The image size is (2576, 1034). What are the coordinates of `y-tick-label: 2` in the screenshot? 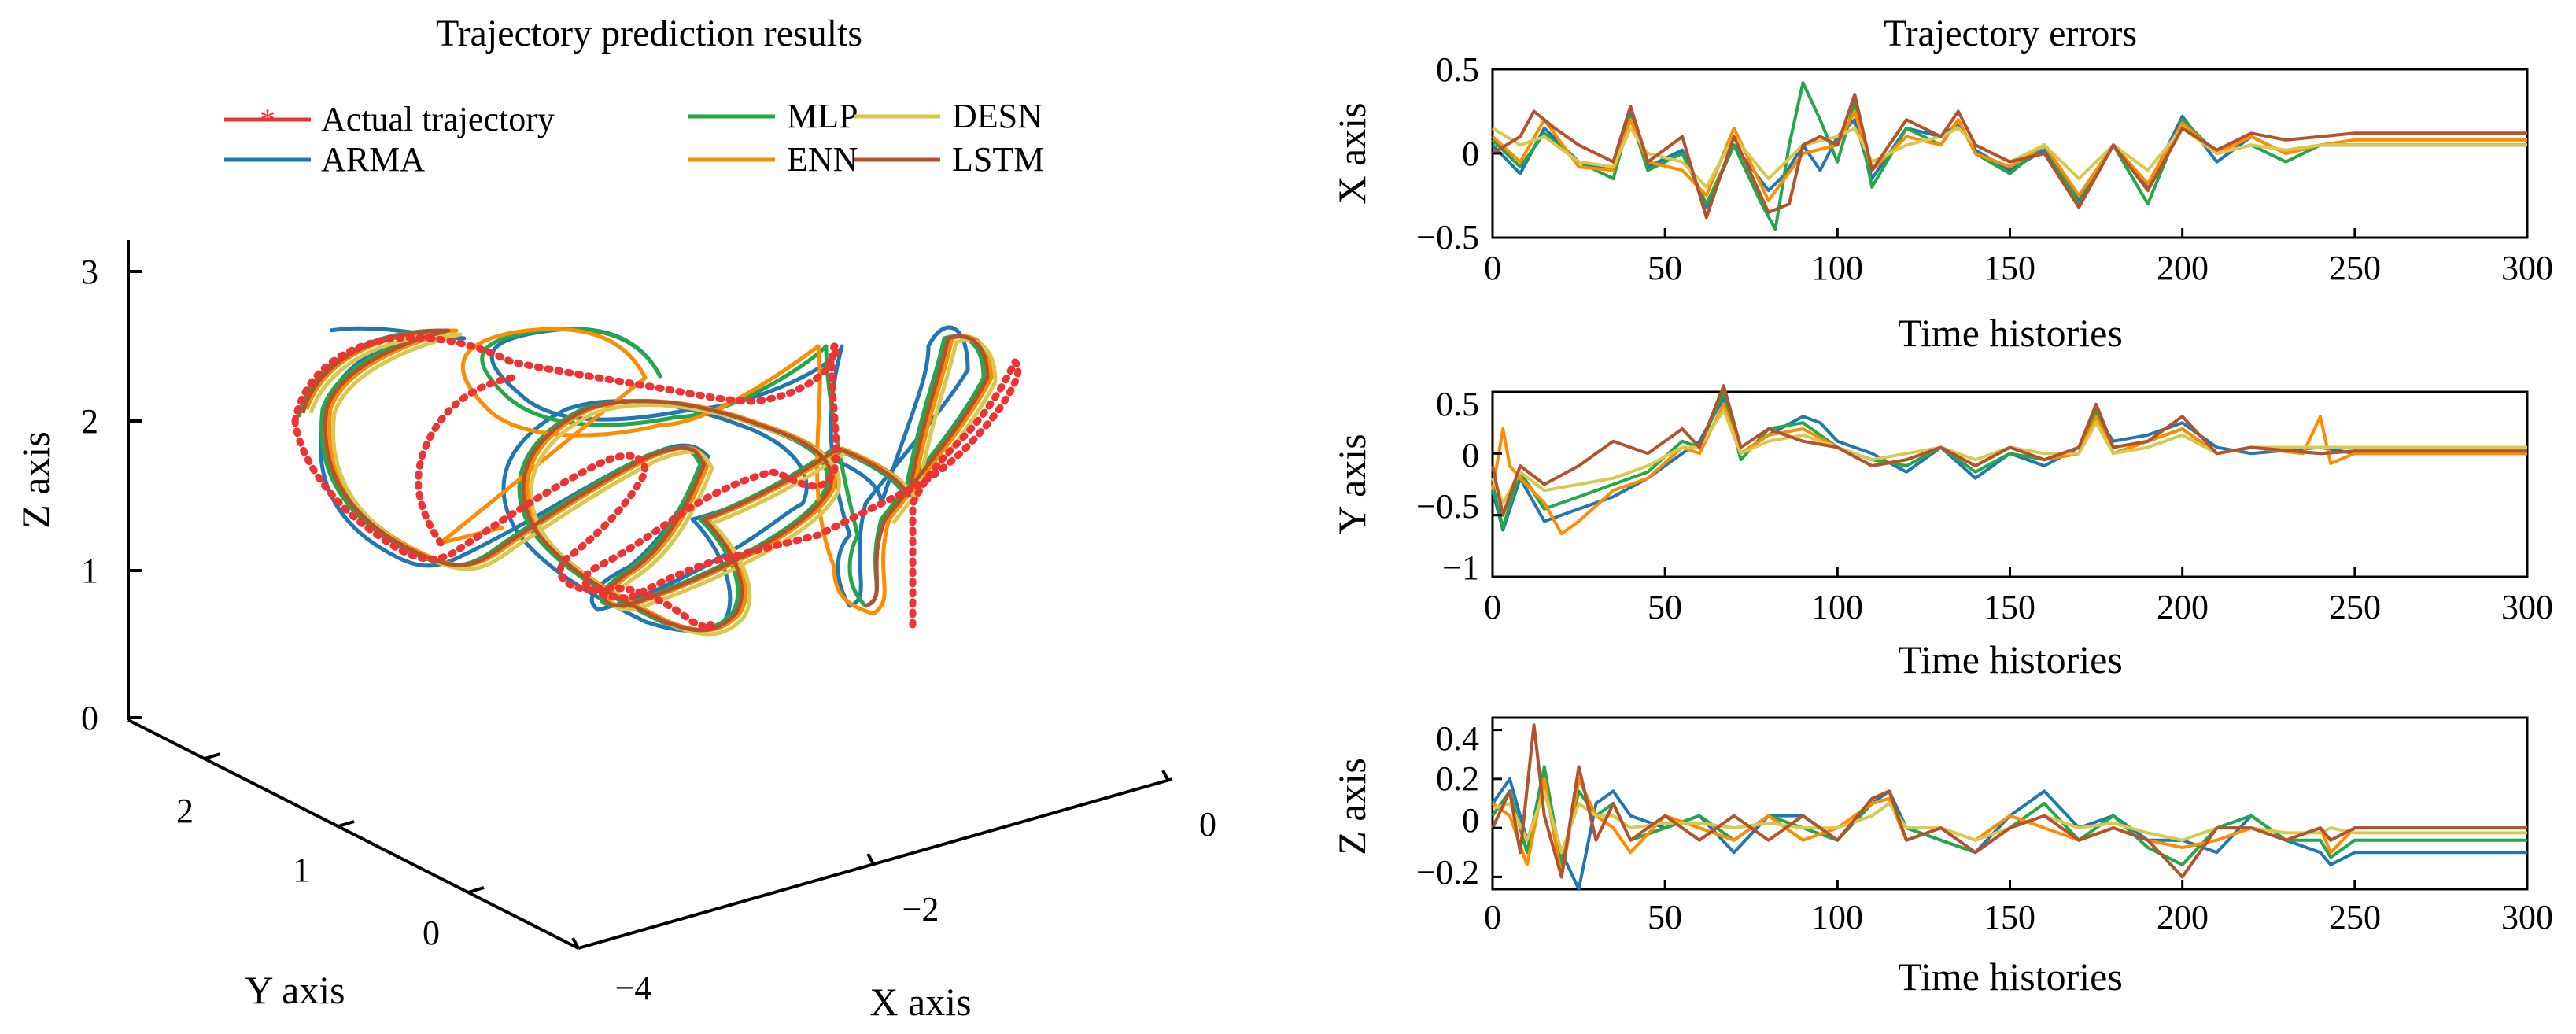 It's located at (185, 811).